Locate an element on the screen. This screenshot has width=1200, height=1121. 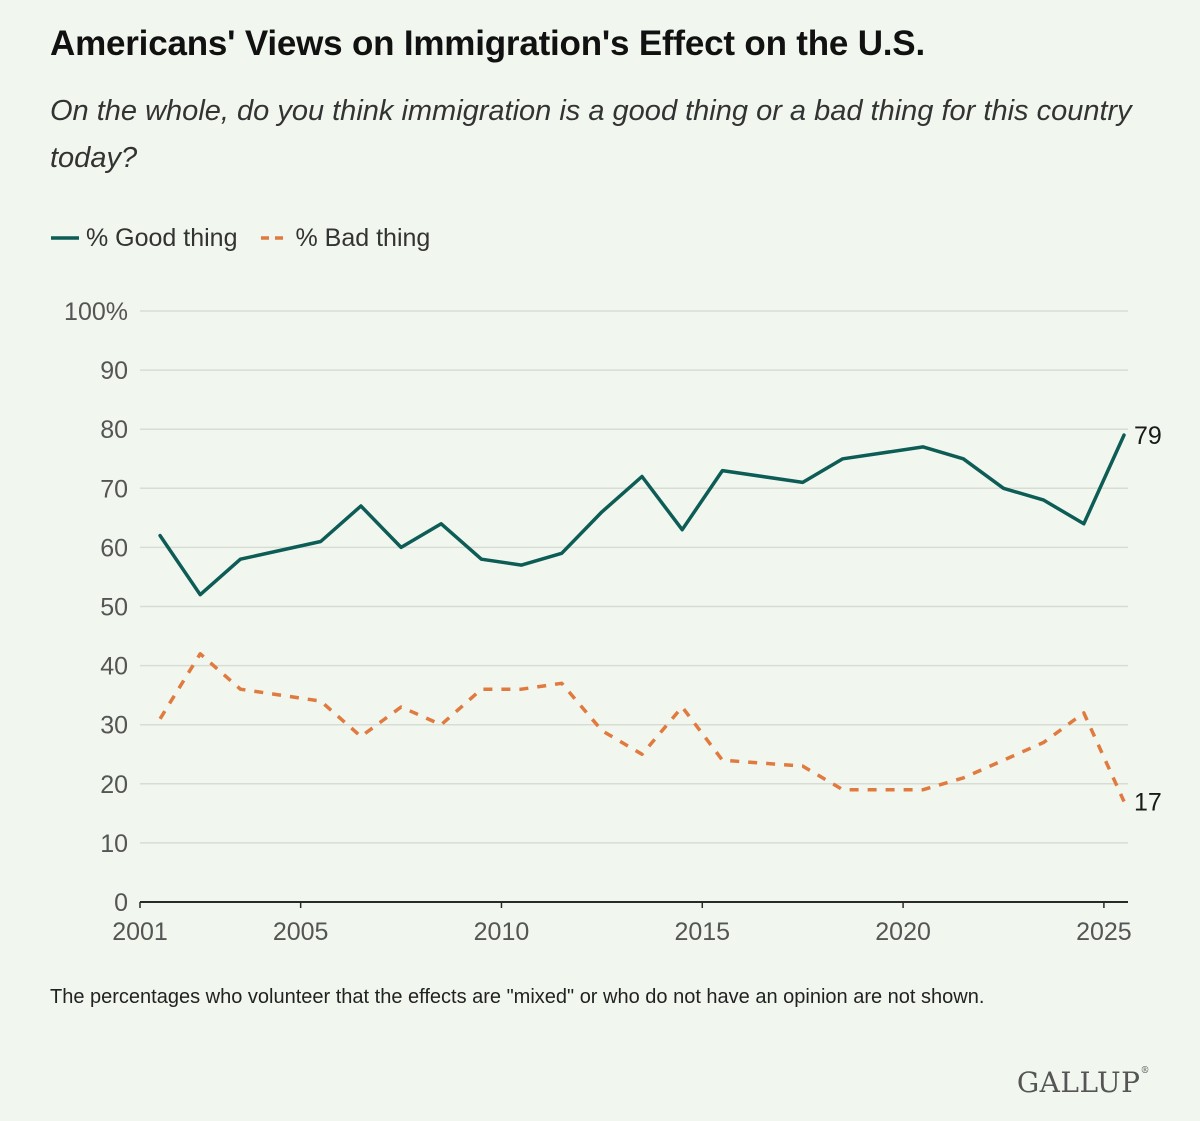
series-line-good is located at coordinates (642, 515).